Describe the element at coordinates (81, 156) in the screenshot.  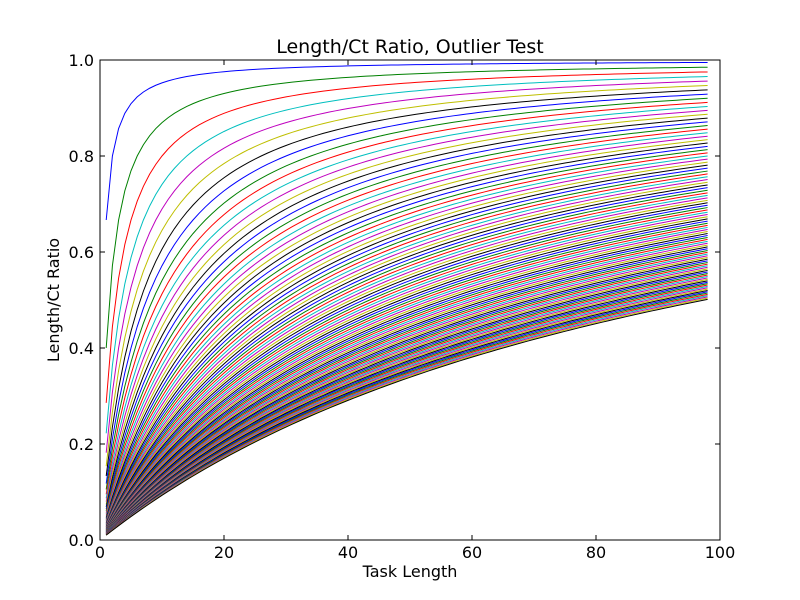
I see `y-tick-label: 0.8` at that location.